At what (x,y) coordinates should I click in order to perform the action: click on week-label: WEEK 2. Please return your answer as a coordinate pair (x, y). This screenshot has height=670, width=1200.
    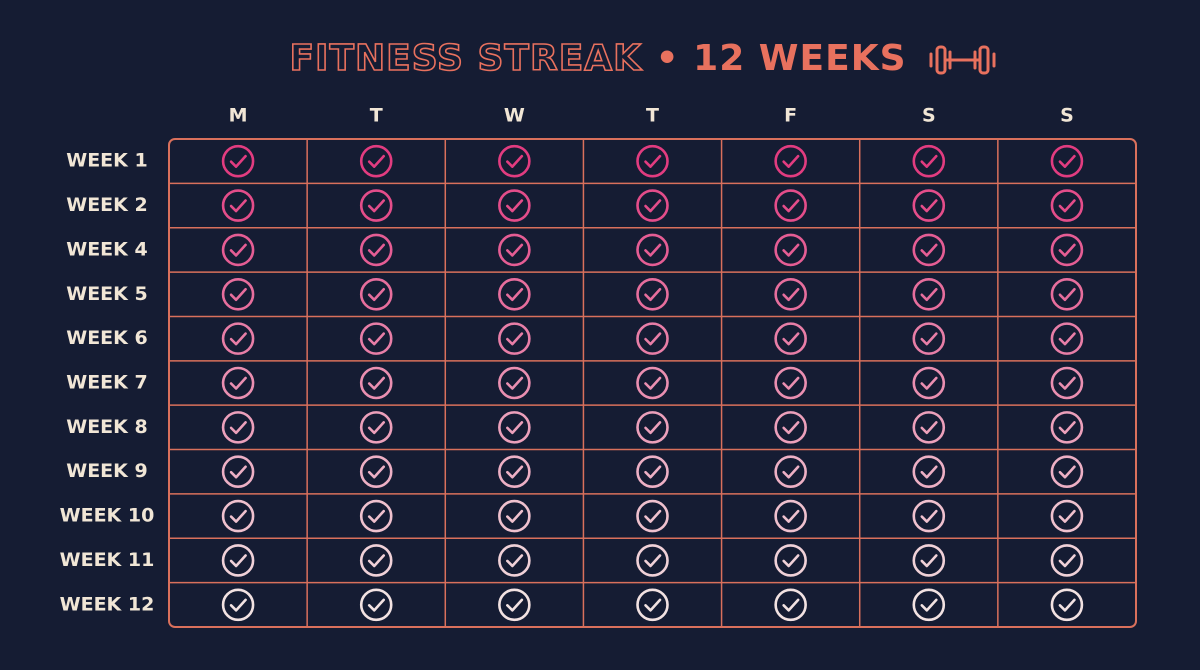
    Looking at the image, I should click on (106, 205).